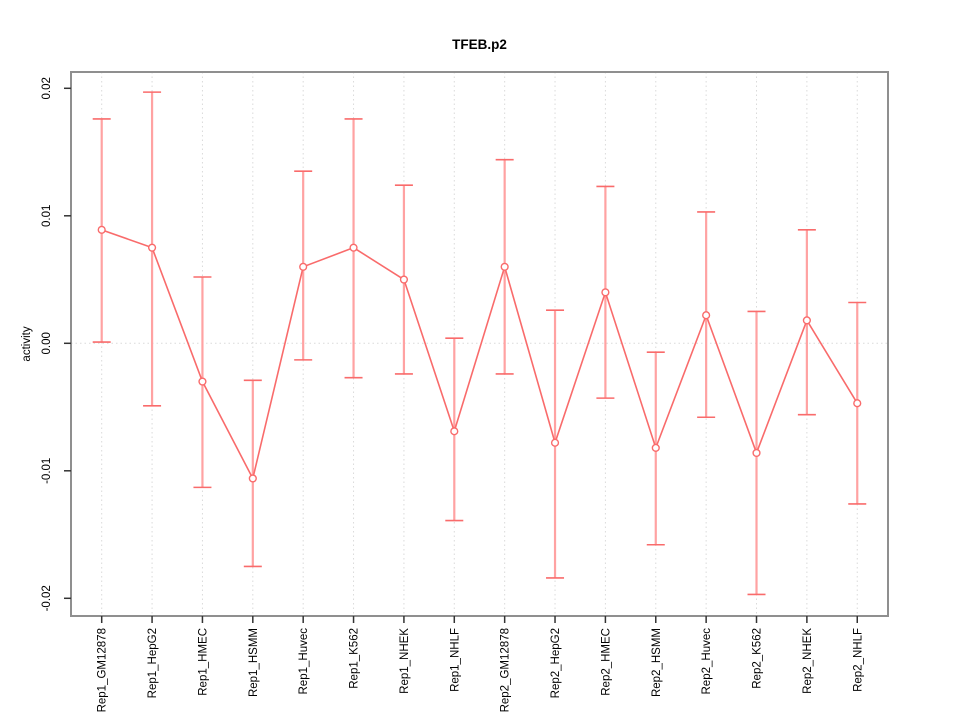 The height and width of the screenshot is (720, 960). What do you see at coordinates (47, 88) in the screenshot?
I see `y-tick-label: 0.02` at bounding box center [47, 88].